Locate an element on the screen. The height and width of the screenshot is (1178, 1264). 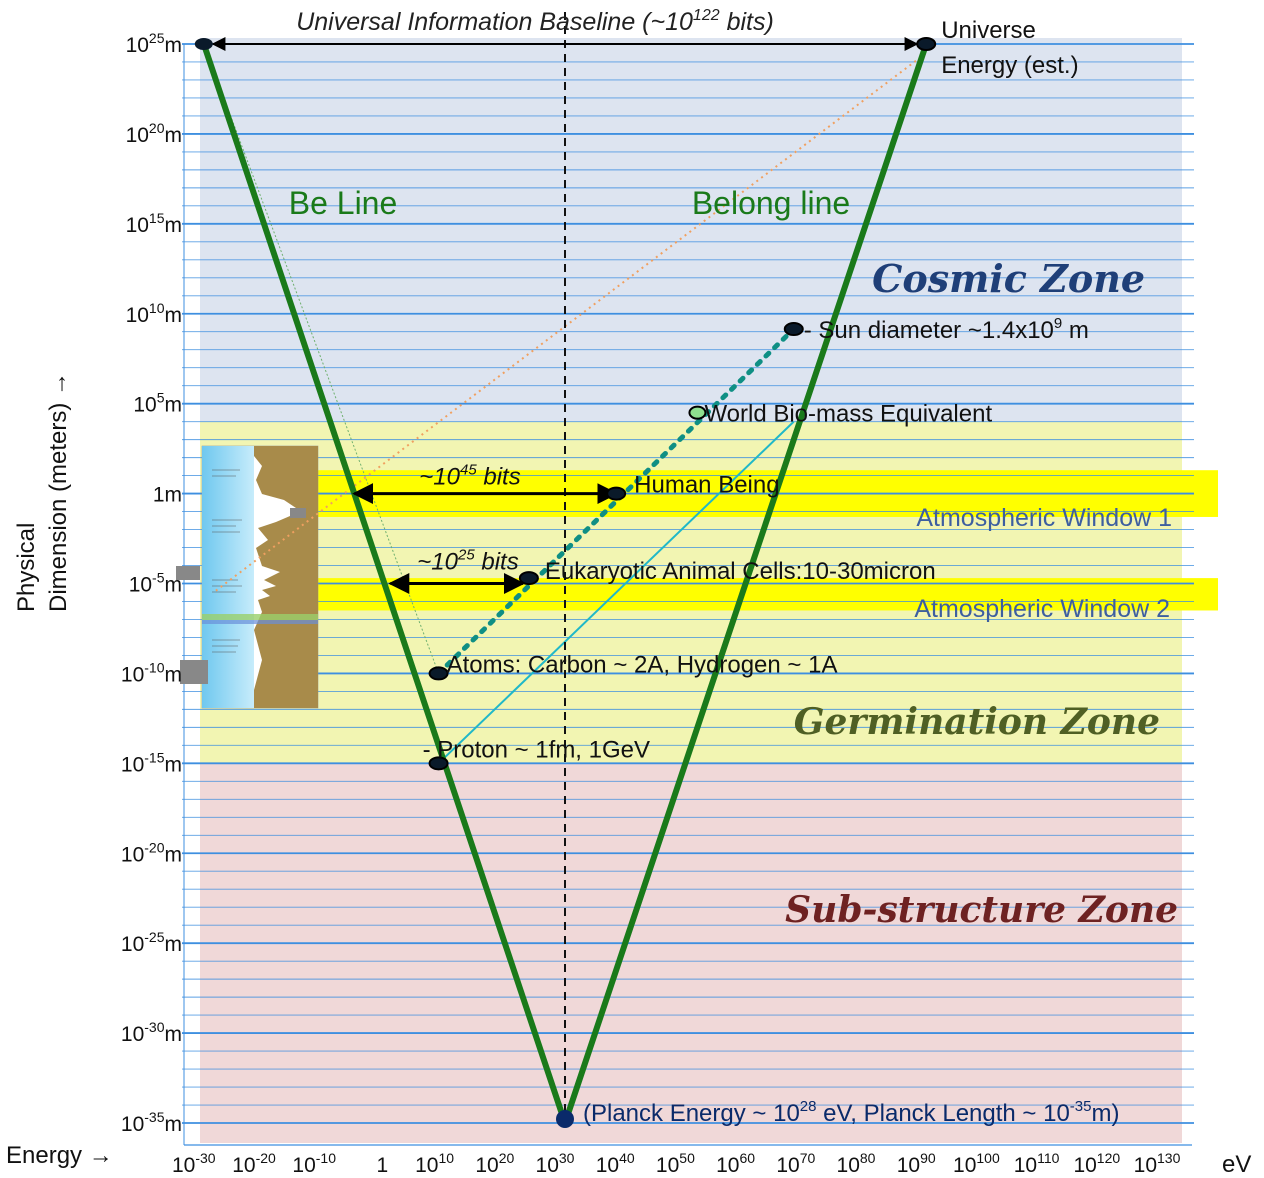
point-label-universe-line2: Energy (est.) is located at coordinates (1009, 65).